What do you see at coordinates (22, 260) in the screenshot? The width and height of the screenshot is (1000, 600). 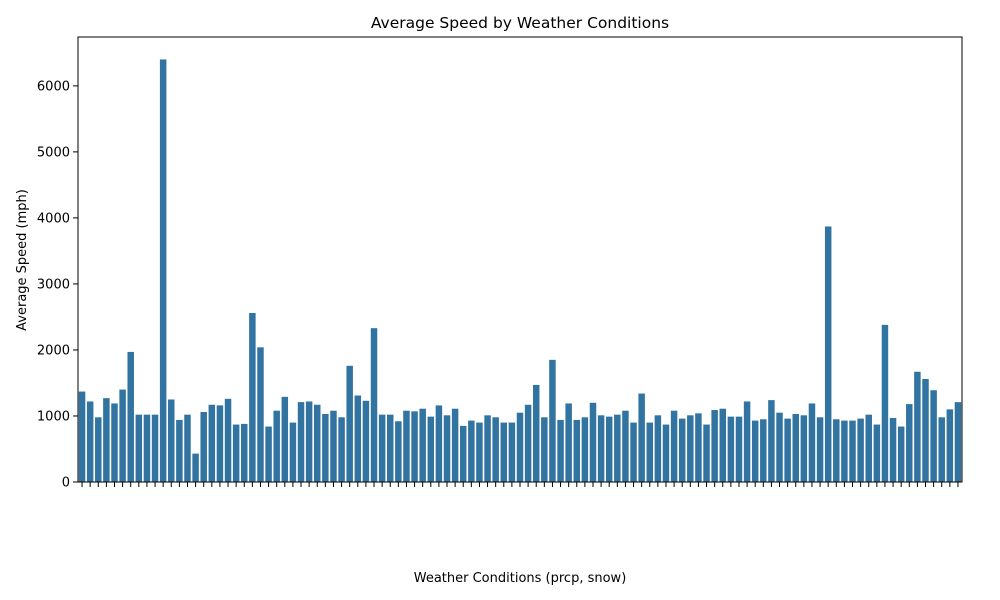 I see `y-axis-label: Average Speed (mph)` at bounding box center [22, 260].